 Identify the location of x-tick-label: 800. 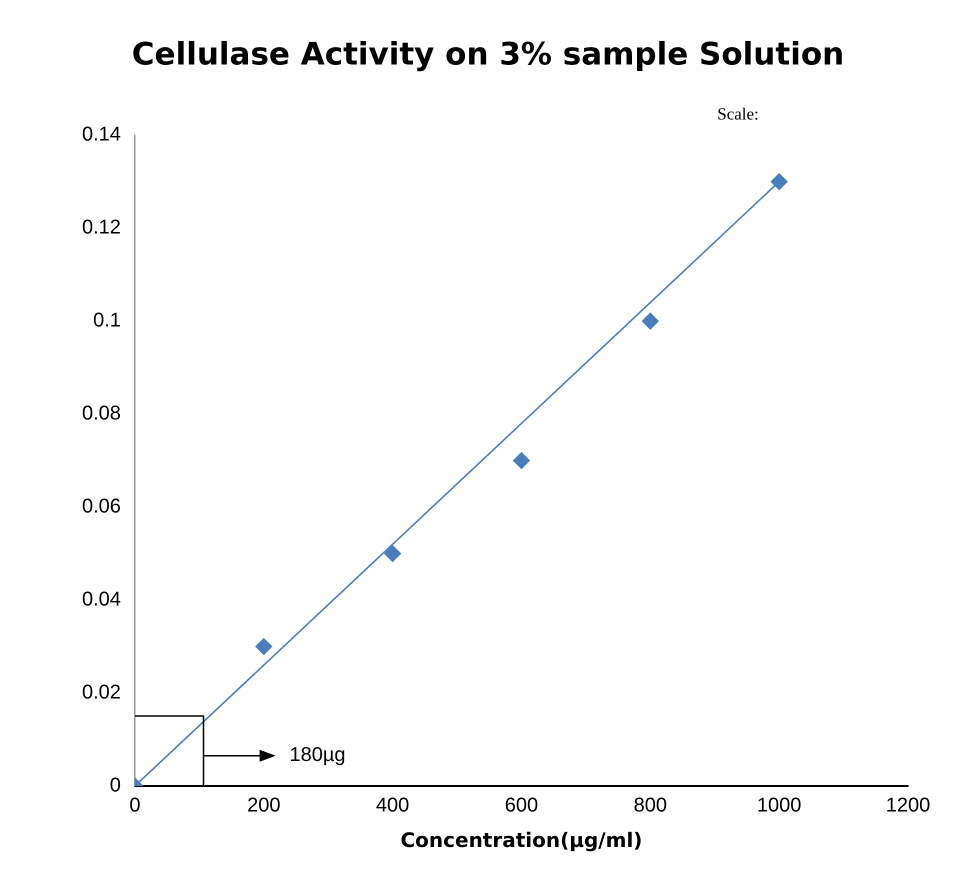
(650, 805).